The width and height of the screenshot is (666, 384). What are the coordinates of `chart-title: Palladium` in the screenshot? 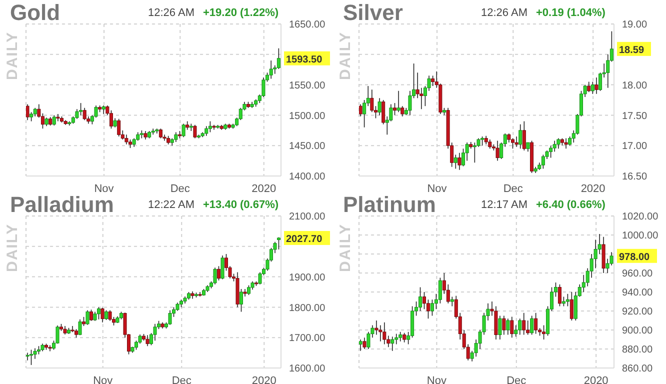 It's located at (62, 205).